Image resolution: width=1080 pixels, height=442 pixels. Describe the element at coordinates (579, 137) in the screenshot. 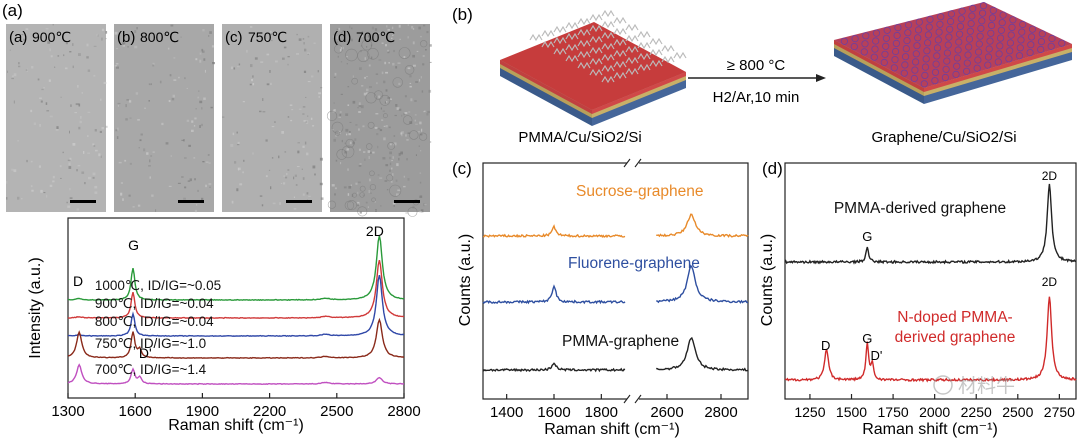

I see `substrate-left-label: PMMA/Cu/SiO2/Si` at that location.